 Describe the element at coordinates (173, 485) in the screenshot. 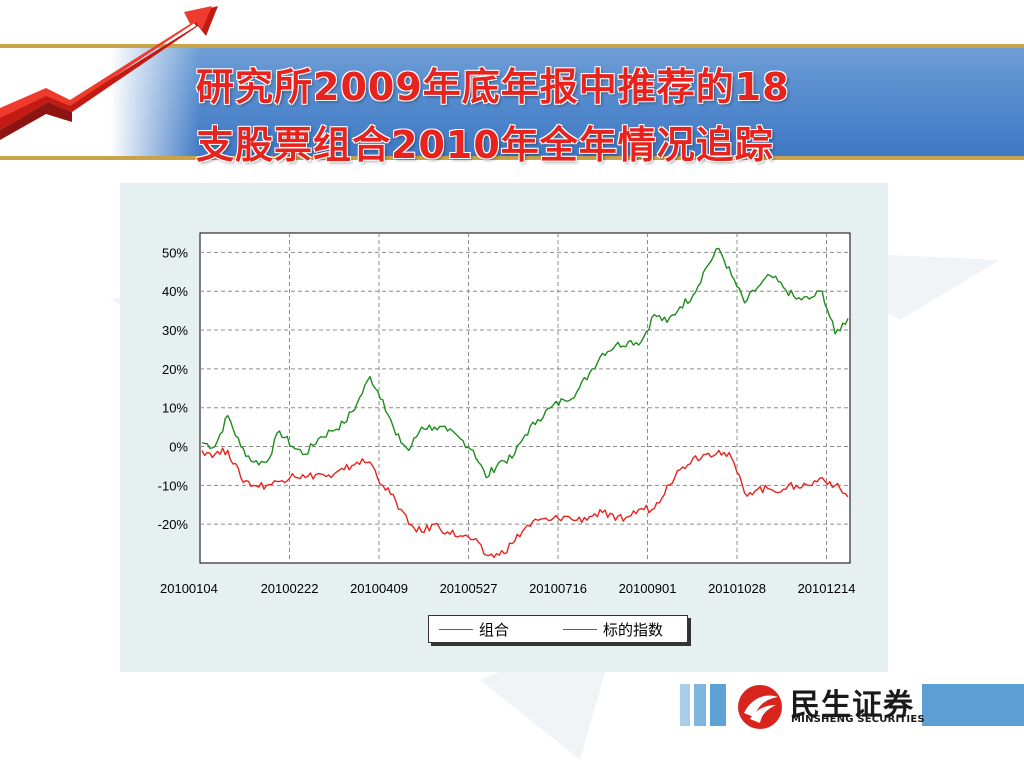

I see `y-tick-label: -10%` at that location.